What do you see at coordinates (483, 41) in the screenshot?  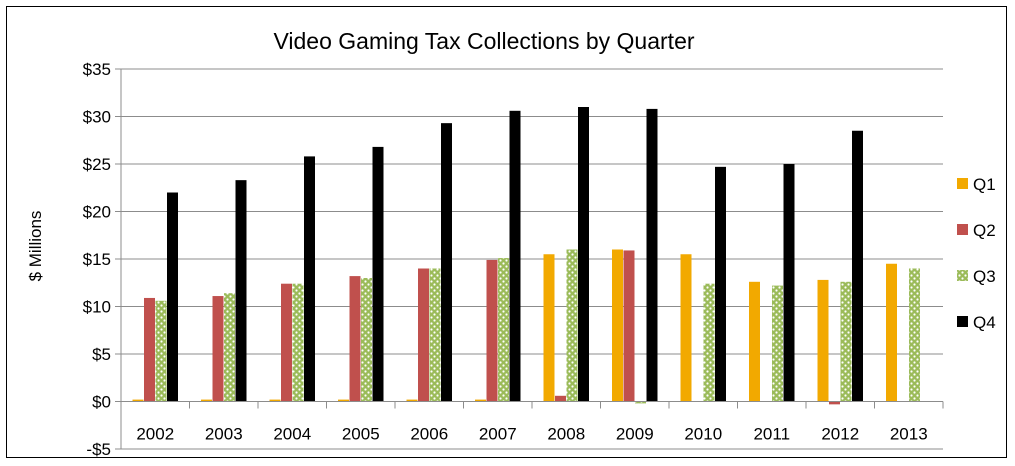 I see `chart-title: Video Gaming Tax Collections by Quarter` at bounding box center [483, 41].